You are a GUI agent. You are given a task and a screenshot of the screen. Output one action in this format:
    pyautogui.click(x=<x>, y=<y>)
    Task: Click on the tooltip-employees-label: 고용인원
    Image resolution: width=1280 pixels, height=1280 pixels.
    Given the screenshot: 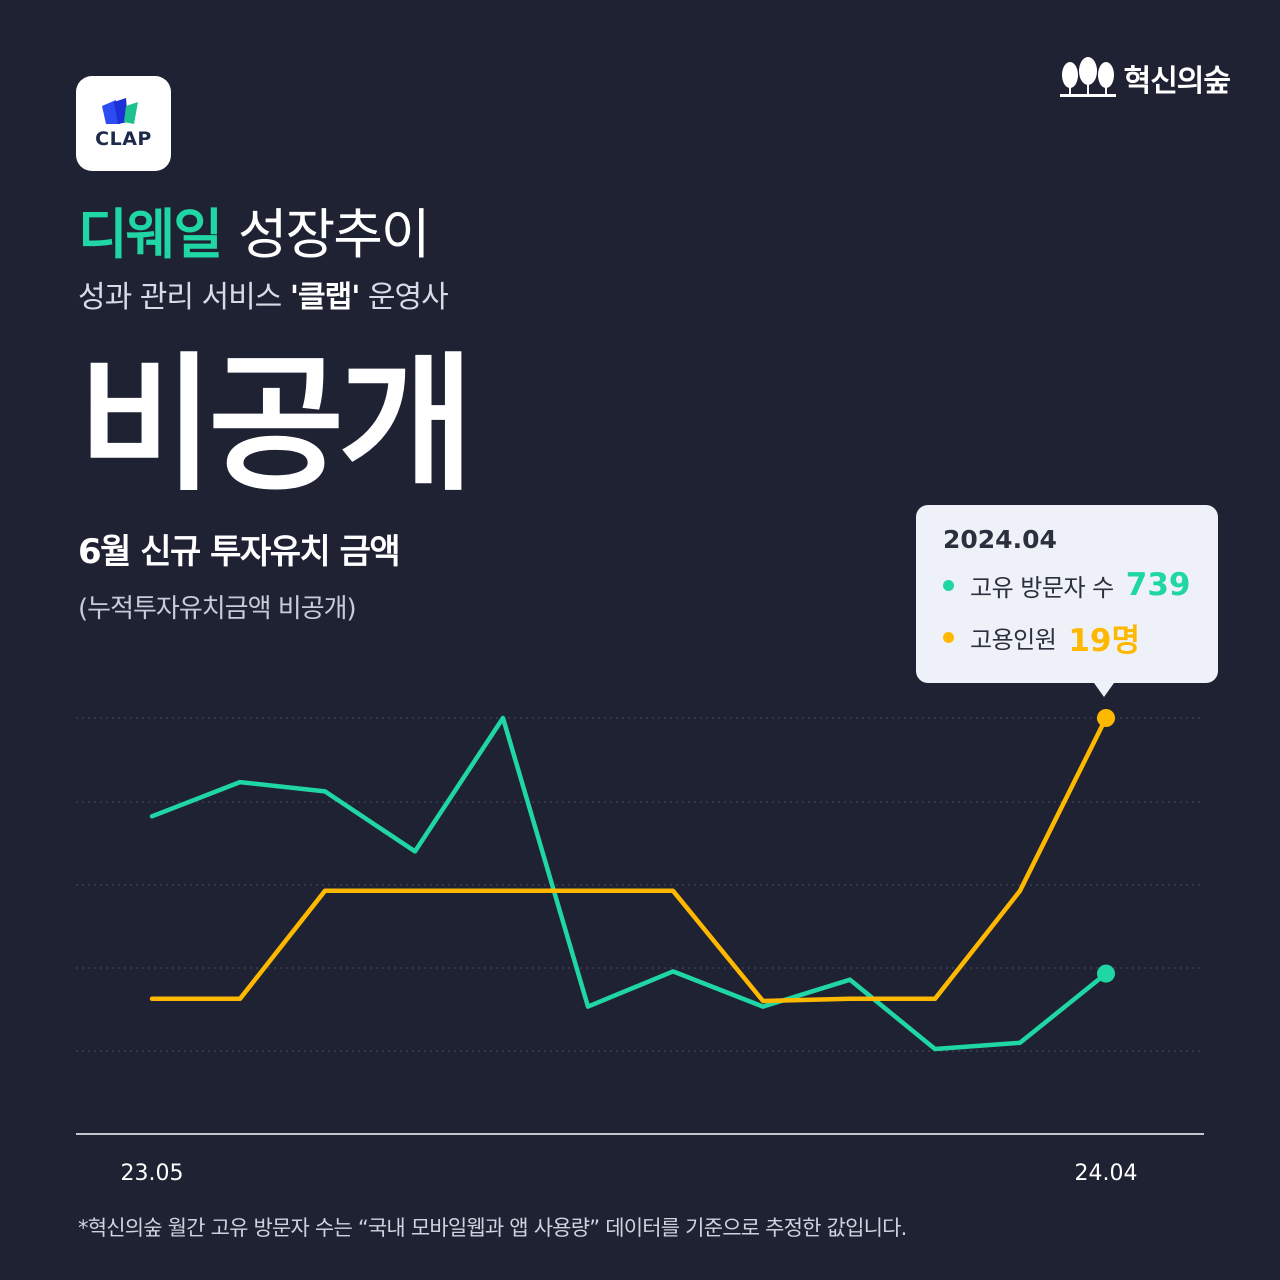 What is the action you would take?
    pyautogui.click(x=1013, y=640)
    